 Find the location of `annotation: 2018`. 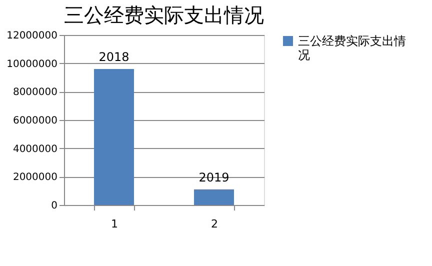

annotation: 2018 is located at coordinates (114, 57).